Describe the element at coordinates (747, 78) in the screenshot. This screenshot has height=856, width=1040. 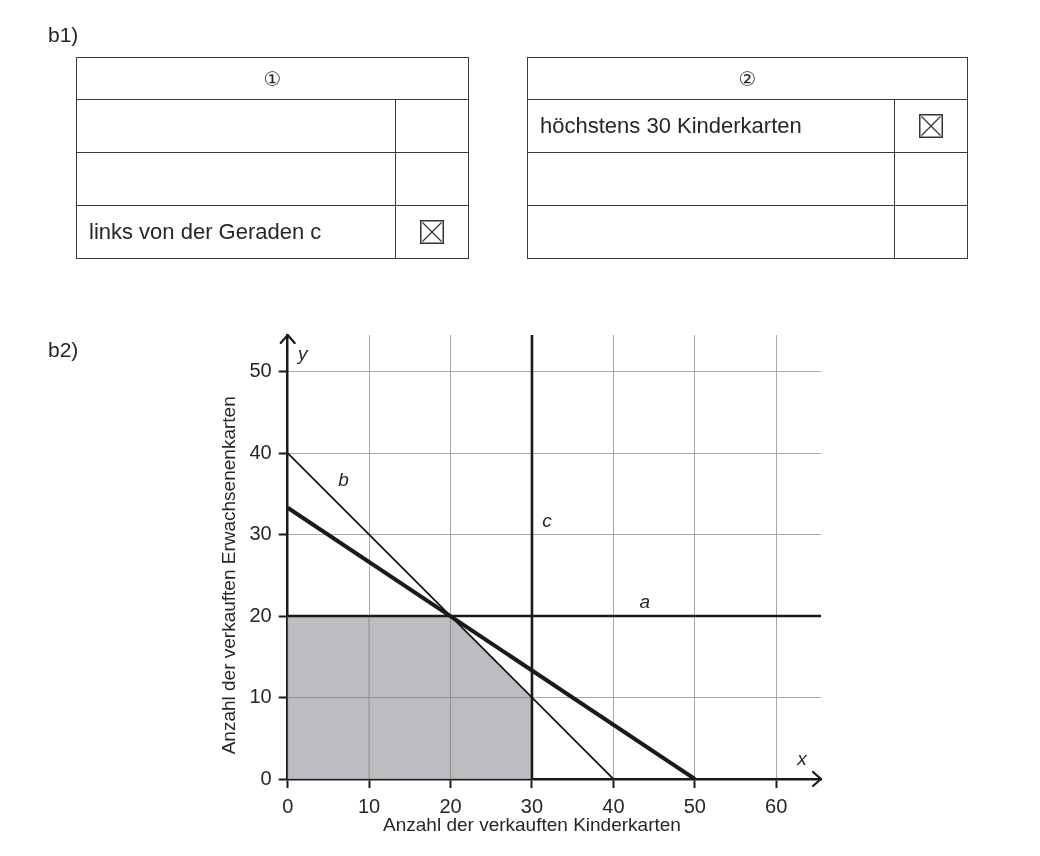
I see `text: ②` at that location.